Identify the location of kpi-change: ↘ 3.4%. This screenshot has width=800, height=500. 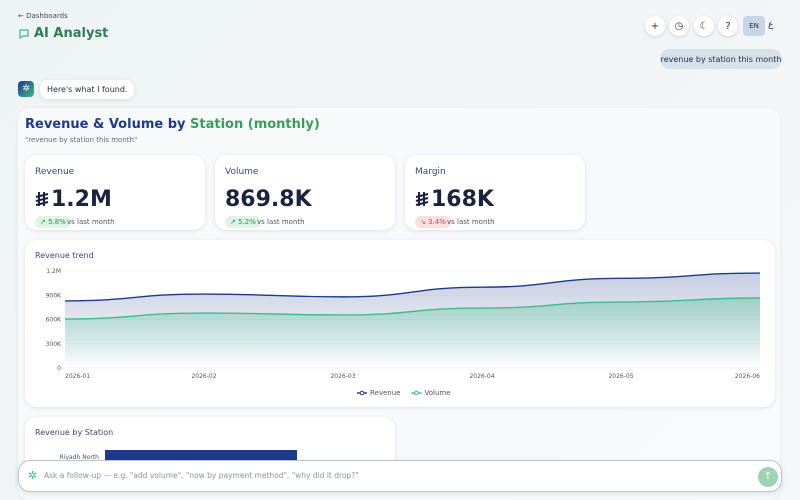
(433, 222).